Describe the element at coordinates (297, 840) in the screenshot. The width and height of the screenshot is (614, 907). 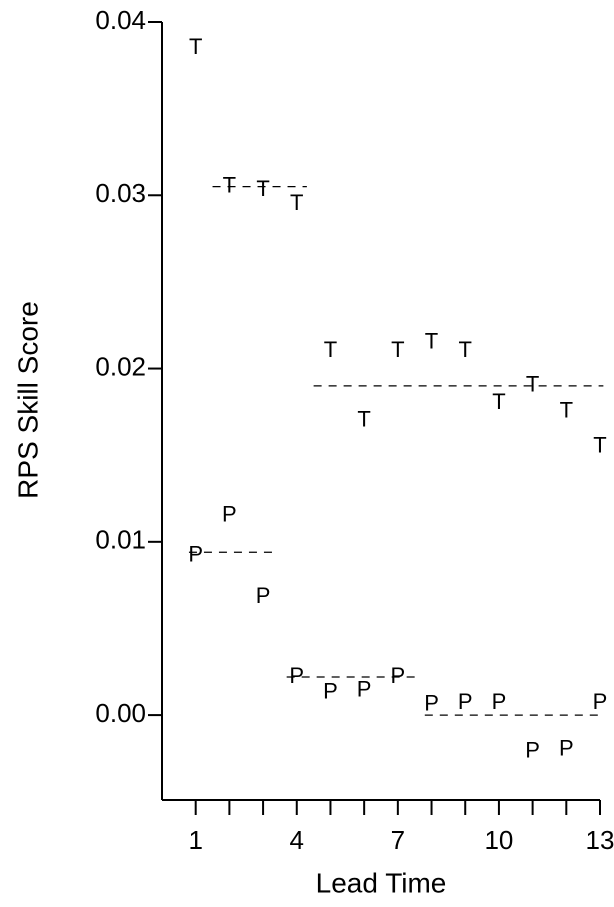
I see `x-tick-label: 4` at that location.